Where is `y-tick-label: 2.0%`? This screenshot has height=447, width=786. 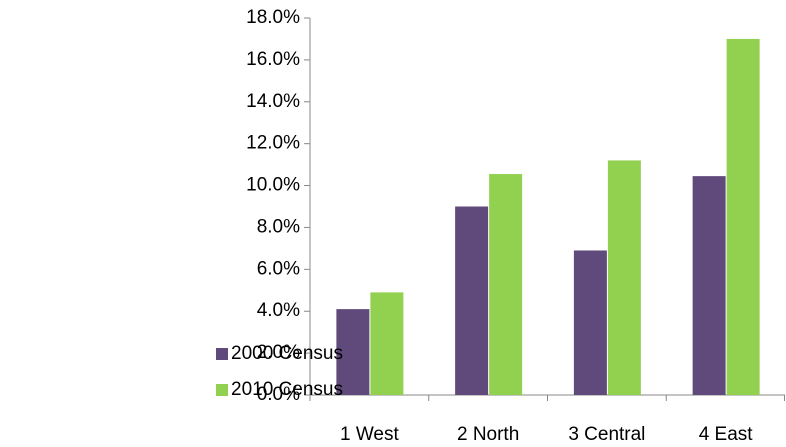 y-tick-label: 2.0% is located at coordinates (278, 352).